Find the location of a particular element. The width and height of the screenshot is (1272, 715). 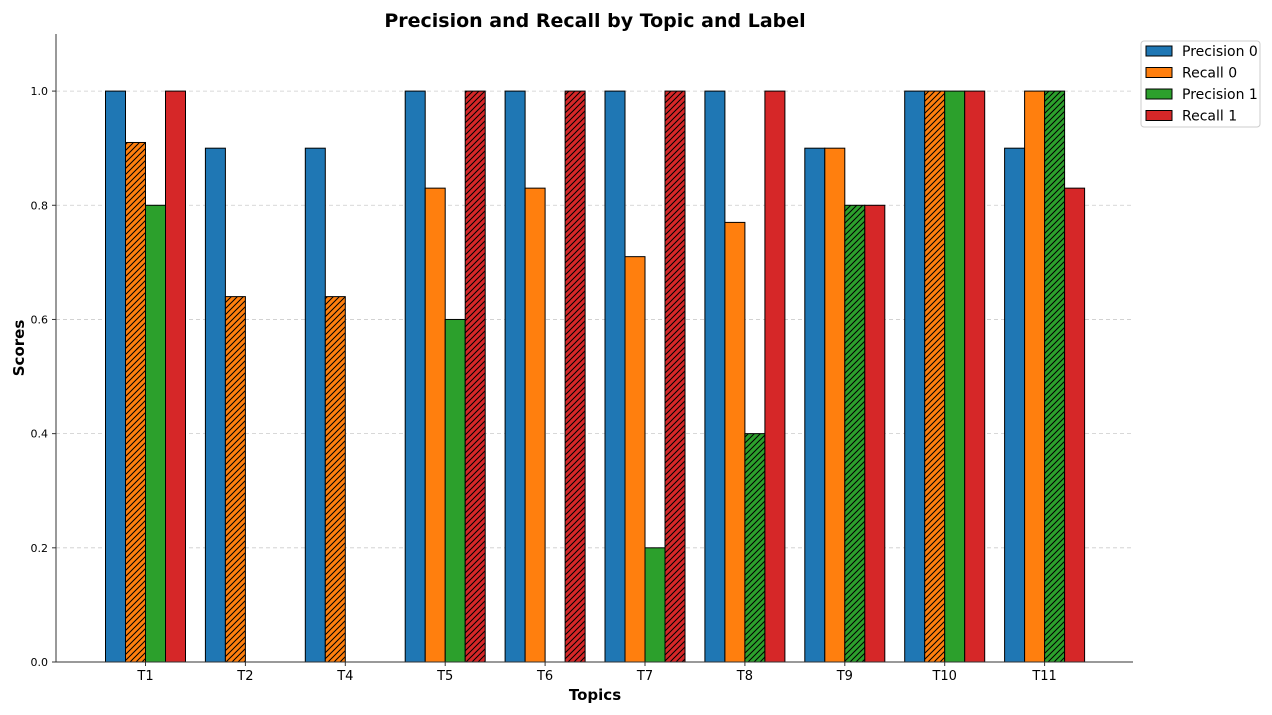

x-ticks: T1 T2 T4 T5 T6 T7 T8 T9 T10 T11 is located at coordinates (596, 673).